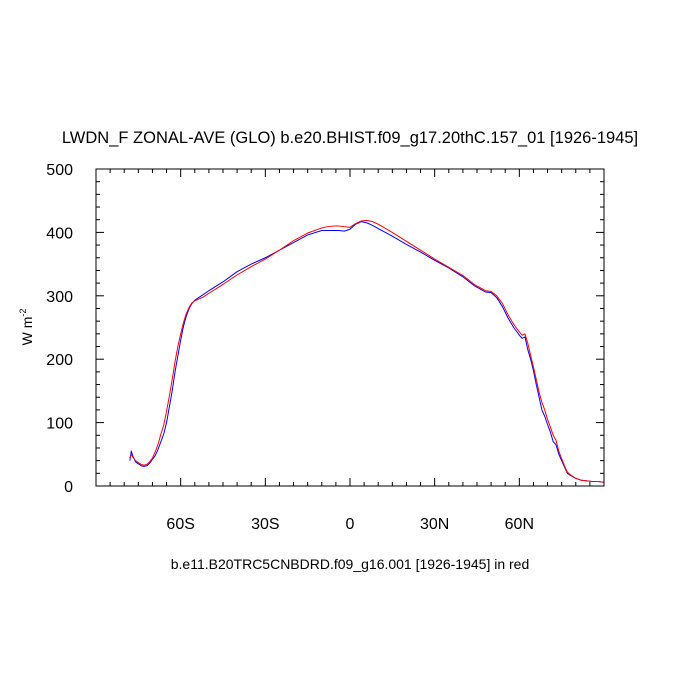 Image resolution: width=700 pixels, height=700 pixels. I want to click on x-tick-label: 30S, so click(265, 524).